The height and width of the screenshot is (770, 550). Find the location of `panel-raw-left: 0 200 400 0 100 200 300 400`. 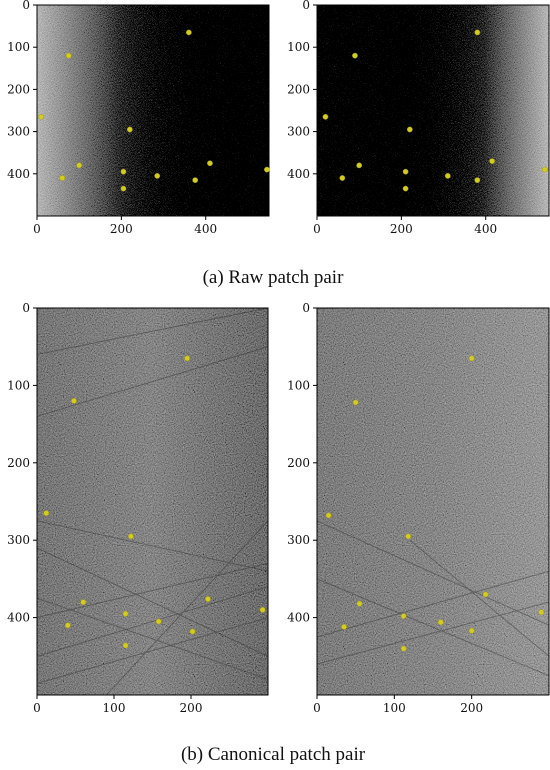

panel-raw-left: 0 200 400 0 100 200 300 400 is located at coordinates (138, 118).